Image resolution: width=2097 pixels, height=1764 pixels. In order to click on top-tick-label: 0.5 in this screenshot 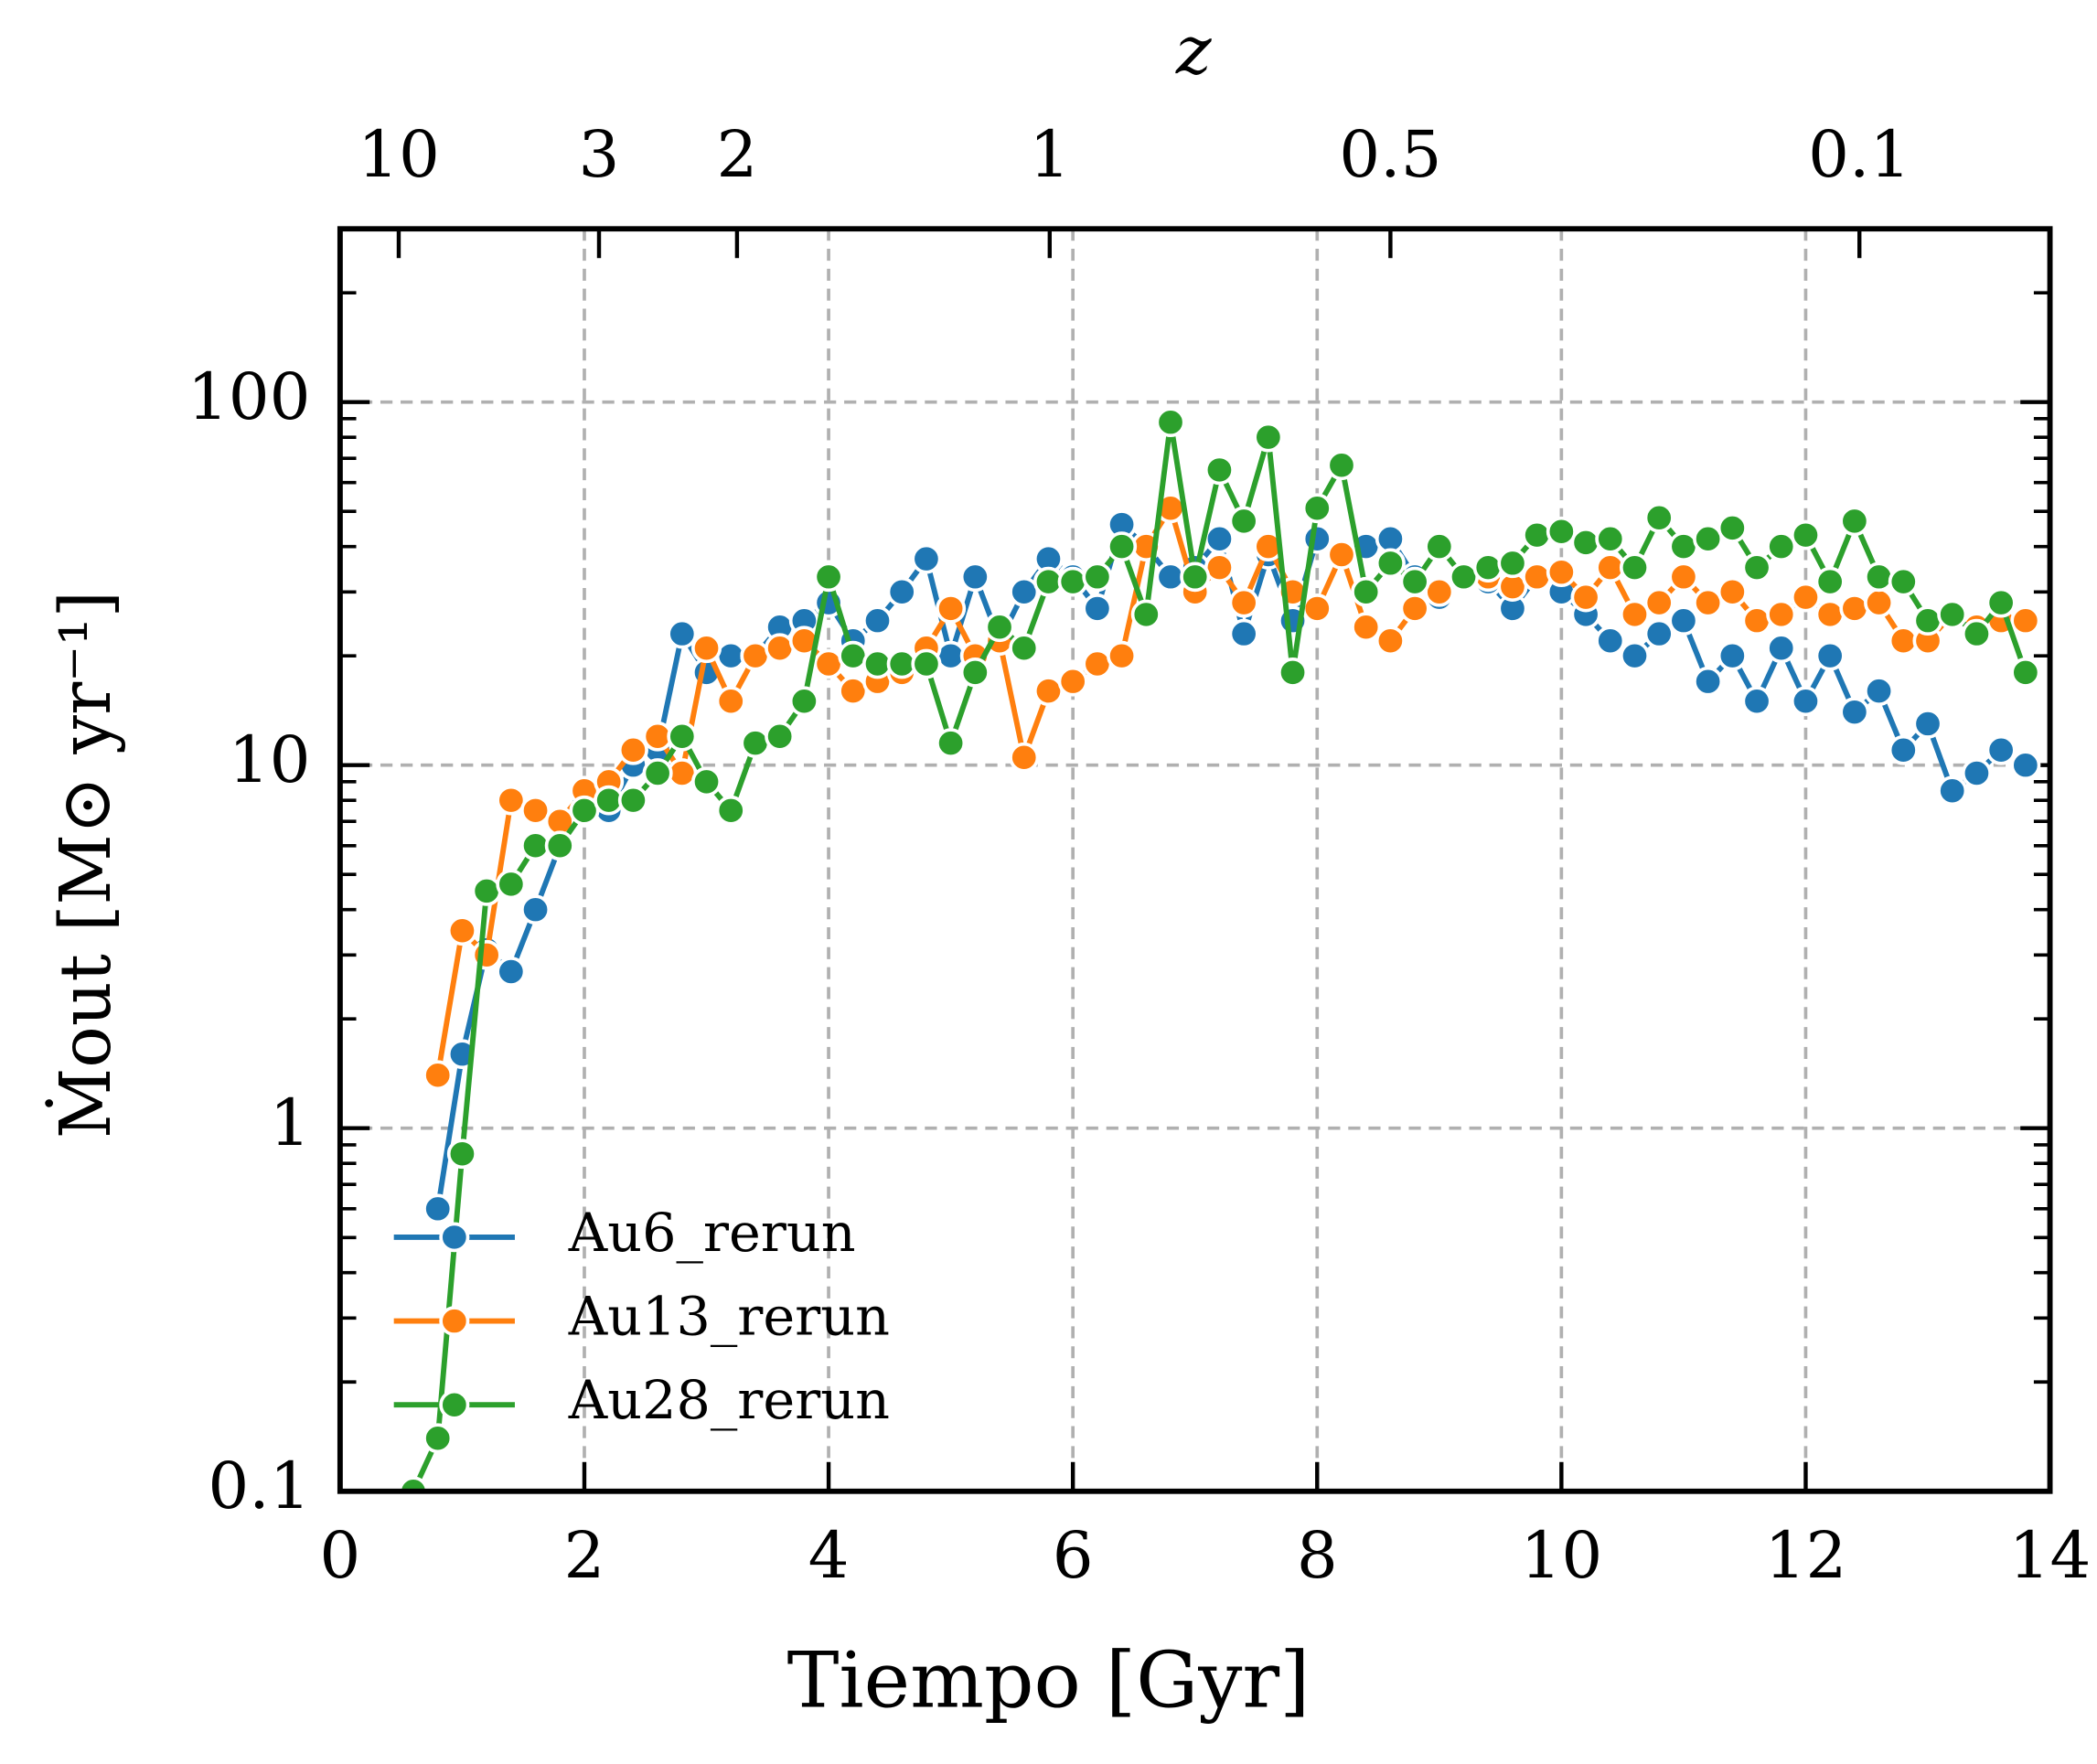, I will do `click(1390, 154)`.